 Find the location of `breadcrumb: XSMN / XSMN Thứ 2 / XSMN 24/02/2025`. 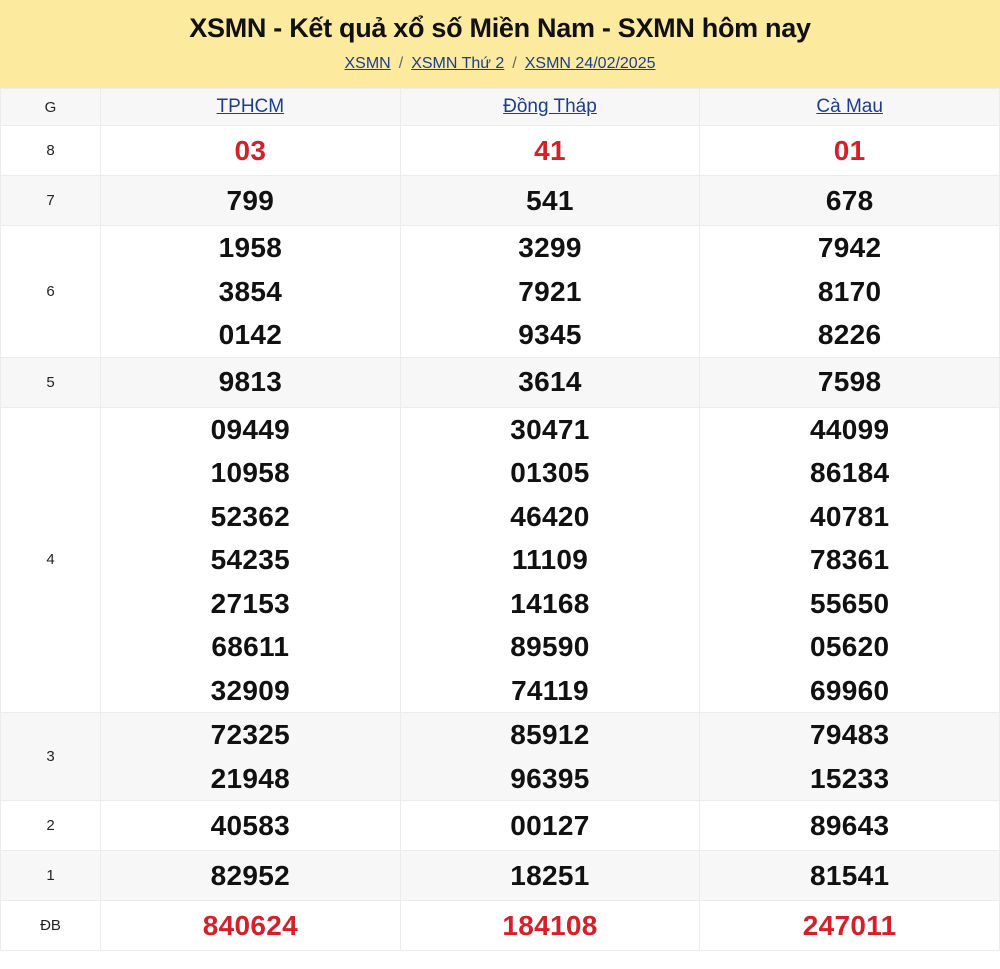

breadcrumb: XSMN / XSMN Thứ 2 / XSMN 24/02/2025 is located at coordinates (500, 64).